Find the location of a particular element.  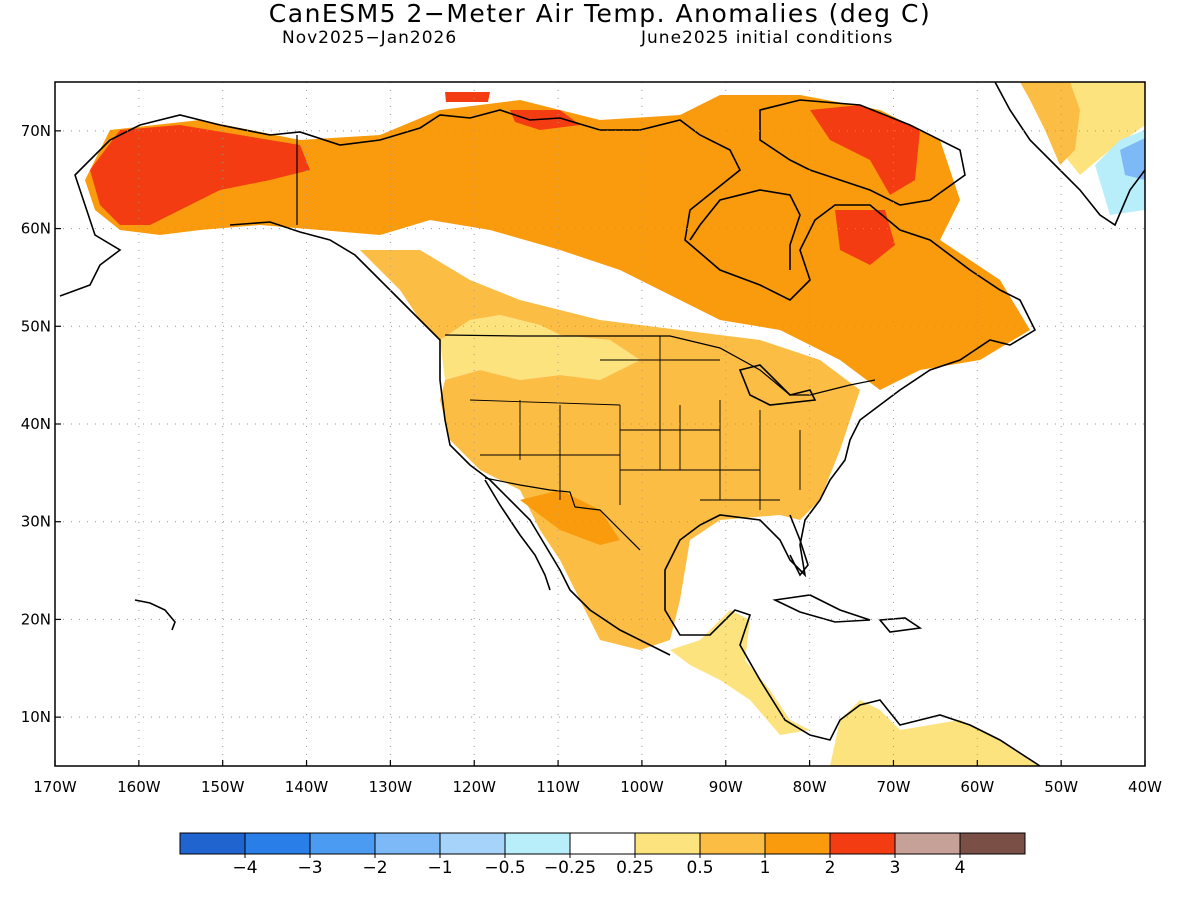

coast-hawaii is located at coordinates (155, 615).